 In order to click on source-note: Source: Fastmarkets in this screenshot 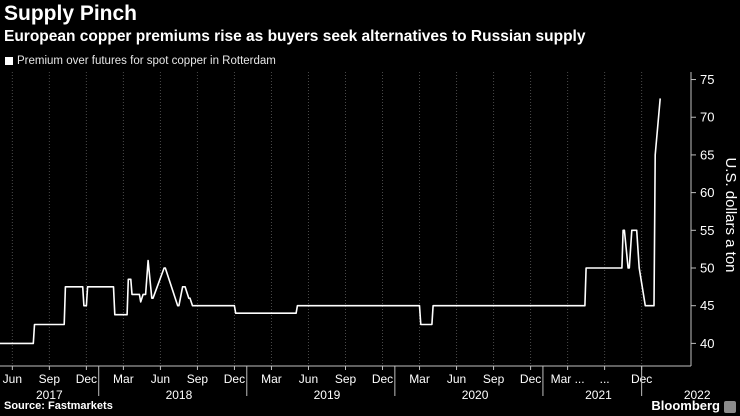, I will do `click(58, 406)`.